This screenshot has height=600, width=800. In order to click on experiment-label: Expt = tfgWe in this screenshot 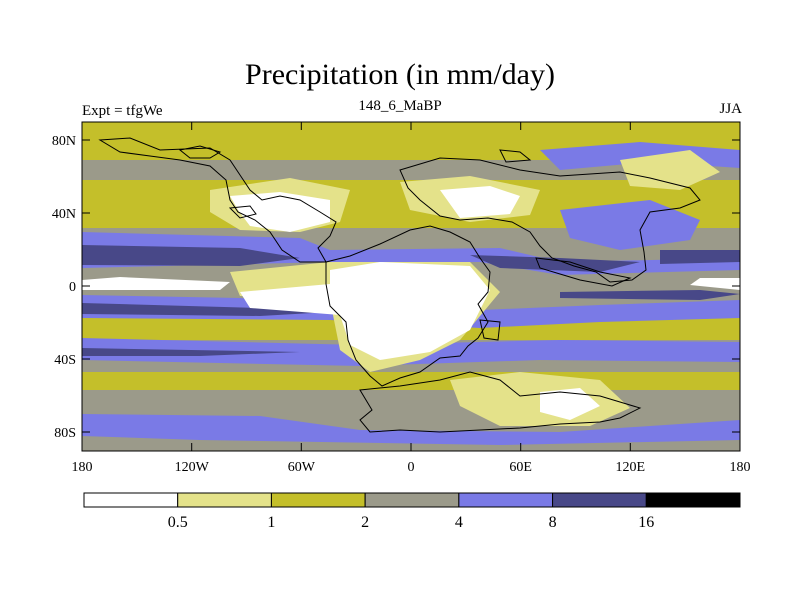, I will do `click(122, 111)`.